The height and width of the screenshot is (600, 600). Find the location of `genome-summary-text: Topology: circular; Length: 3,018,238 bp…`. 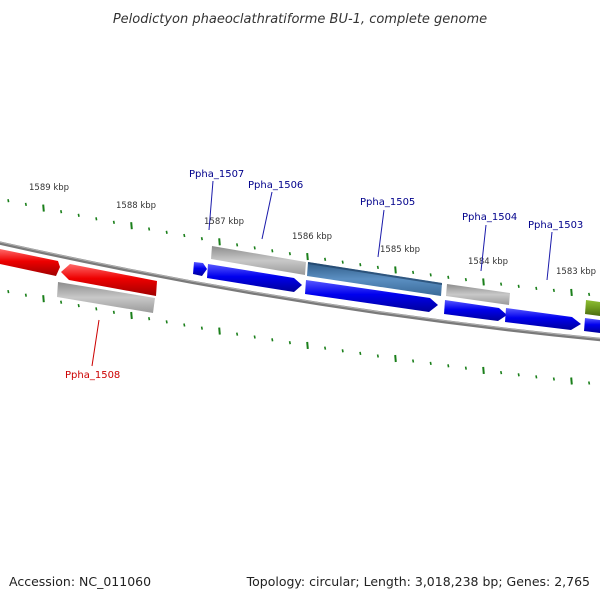

genome-summary-text: Topology: circular; Length: 3,018,238 bp… is located at coordinates (418, 581).